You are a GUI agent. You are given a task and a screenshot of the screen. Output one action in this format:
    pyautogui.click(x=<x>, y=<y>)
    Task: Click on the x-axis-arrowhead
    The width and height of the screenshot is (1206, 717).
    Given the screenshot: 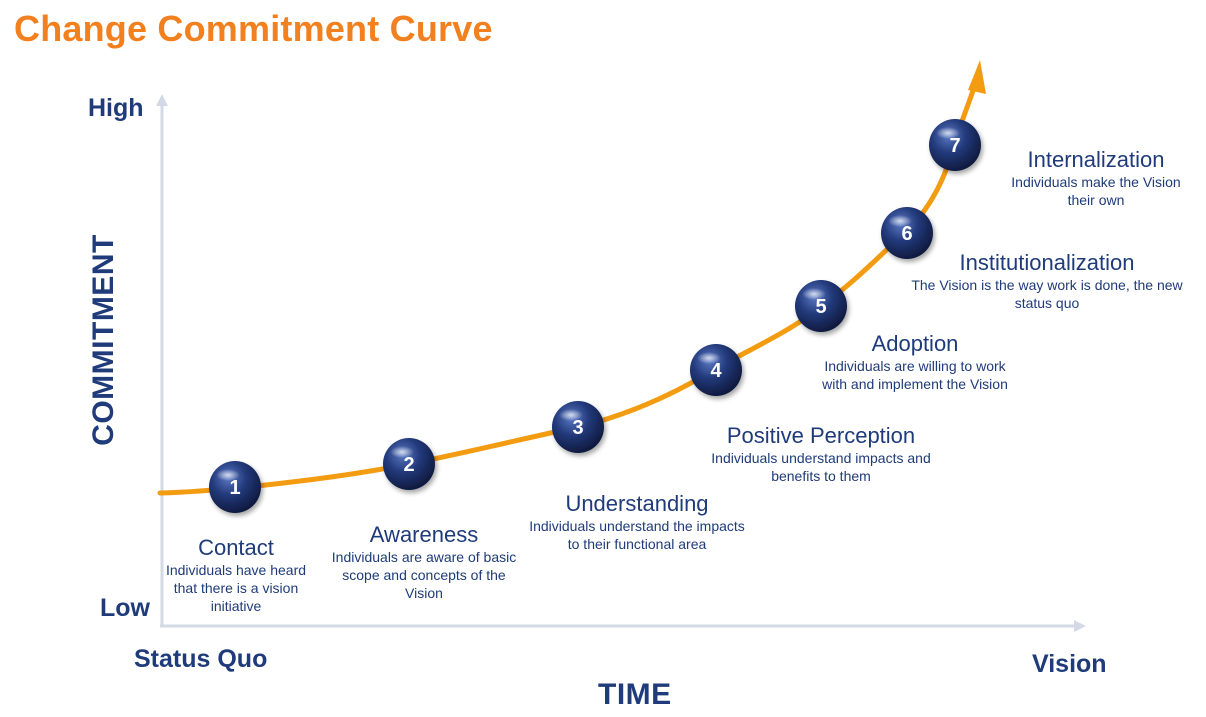 What is the action you would take?
    pyautogui.click(x=1080, y=626)
    